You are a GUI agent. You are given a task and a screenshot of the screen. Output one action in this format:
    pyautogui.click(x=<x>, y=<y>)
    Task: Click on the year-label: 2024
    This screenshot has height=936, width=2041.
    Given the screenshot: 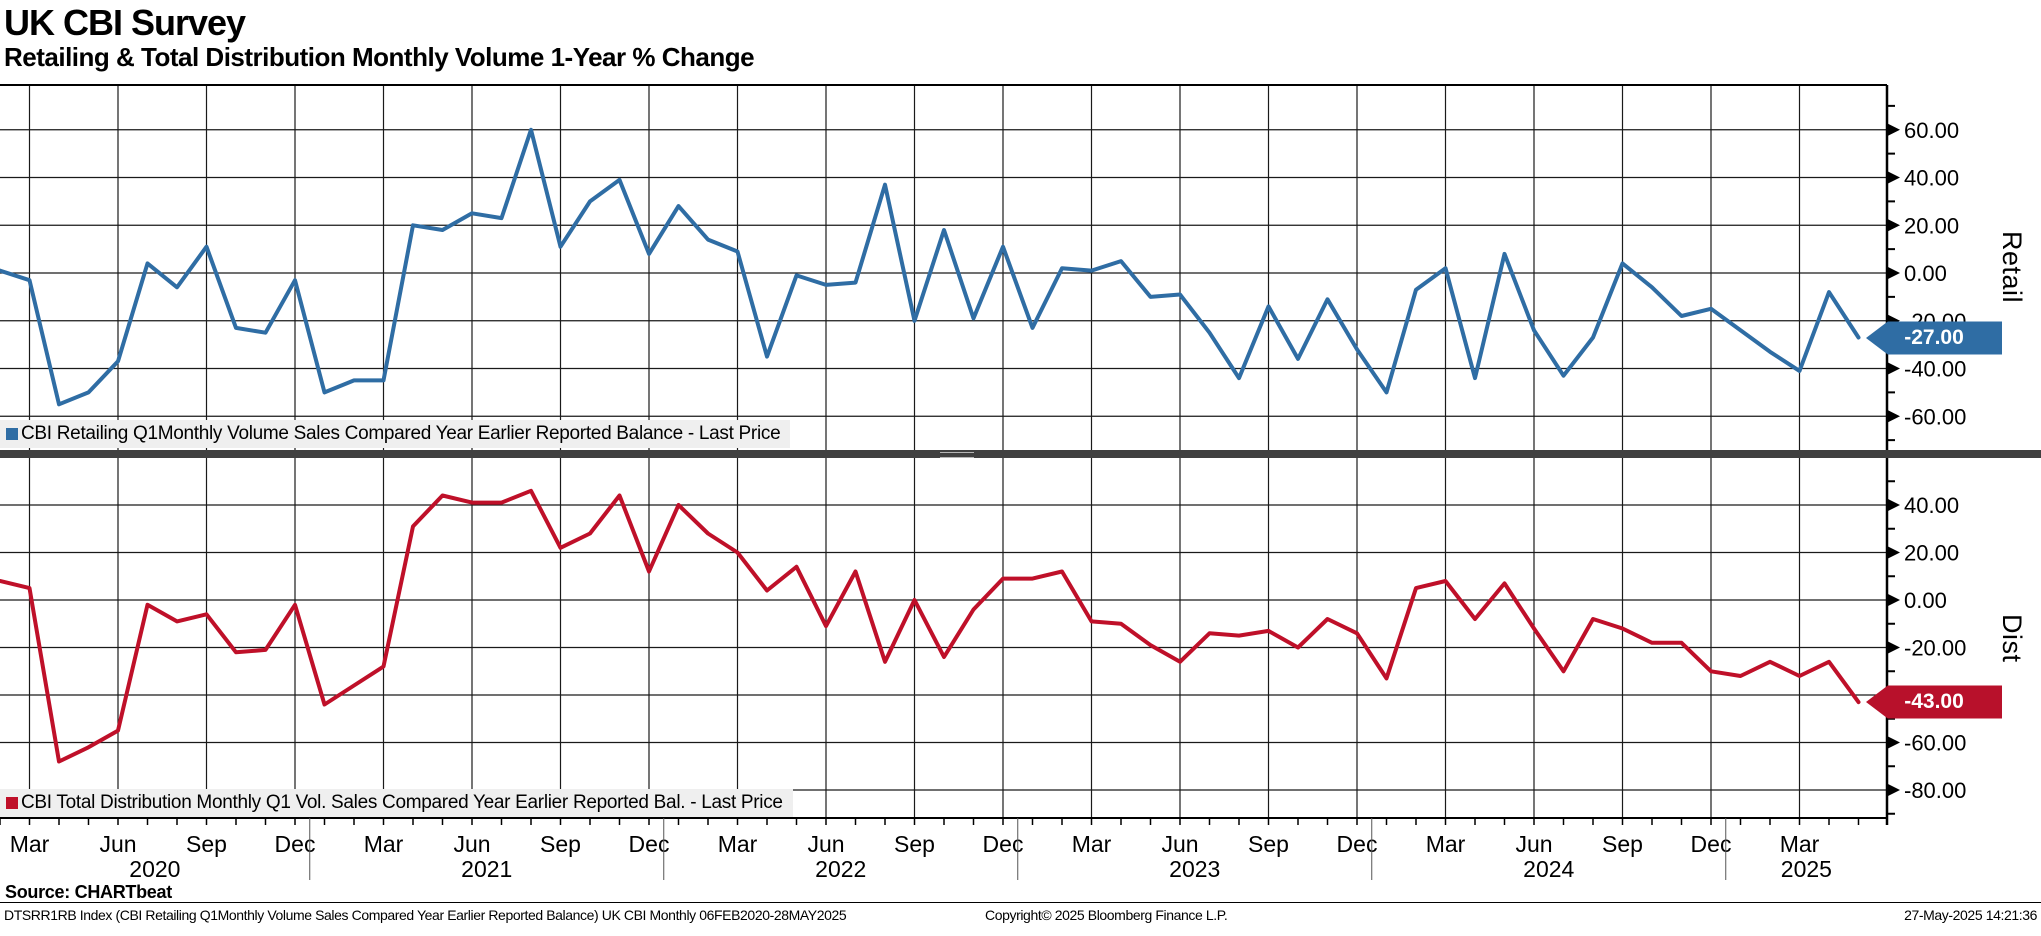 What is the action you would take?
    pyautogui.click(x=1548, y=869)
    